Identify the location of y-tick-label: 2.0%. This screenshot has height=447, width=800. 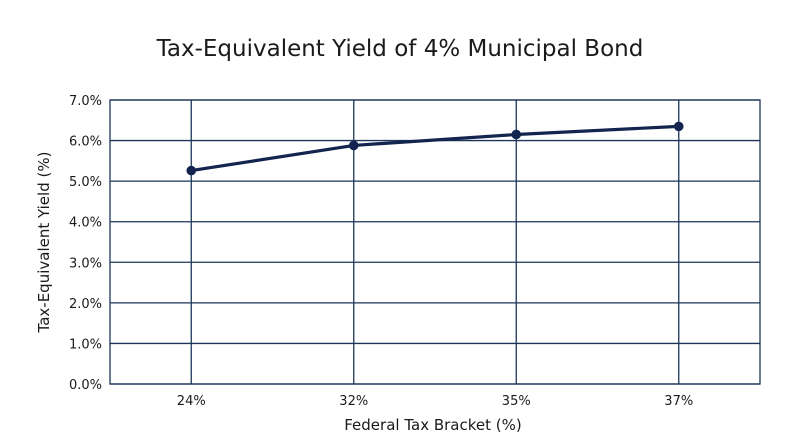
(85, 304).